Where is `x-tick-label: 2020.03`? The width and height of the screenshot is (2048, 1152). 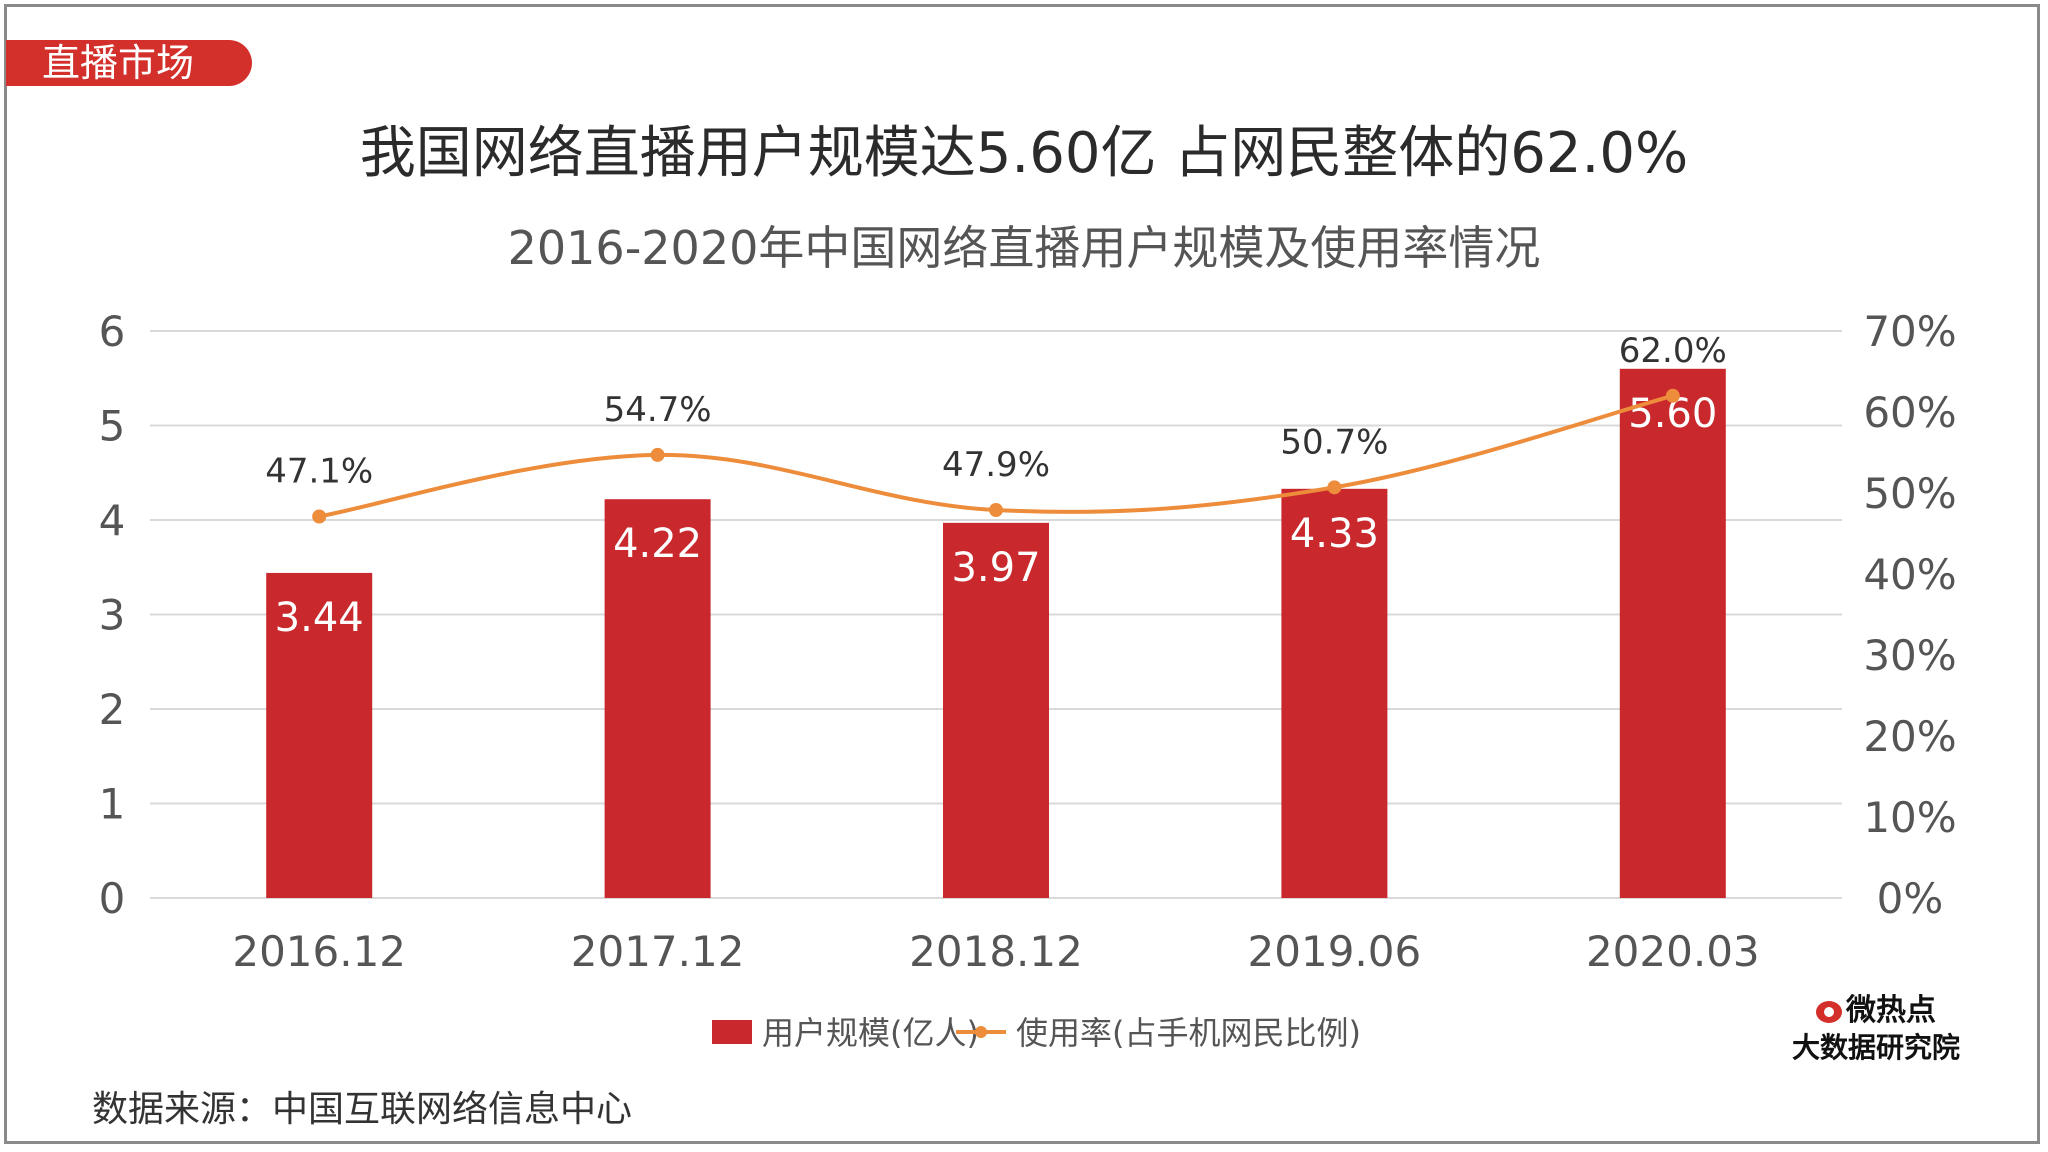
x-tick-label: 2020.03 is located at coordinates (1673, 951).